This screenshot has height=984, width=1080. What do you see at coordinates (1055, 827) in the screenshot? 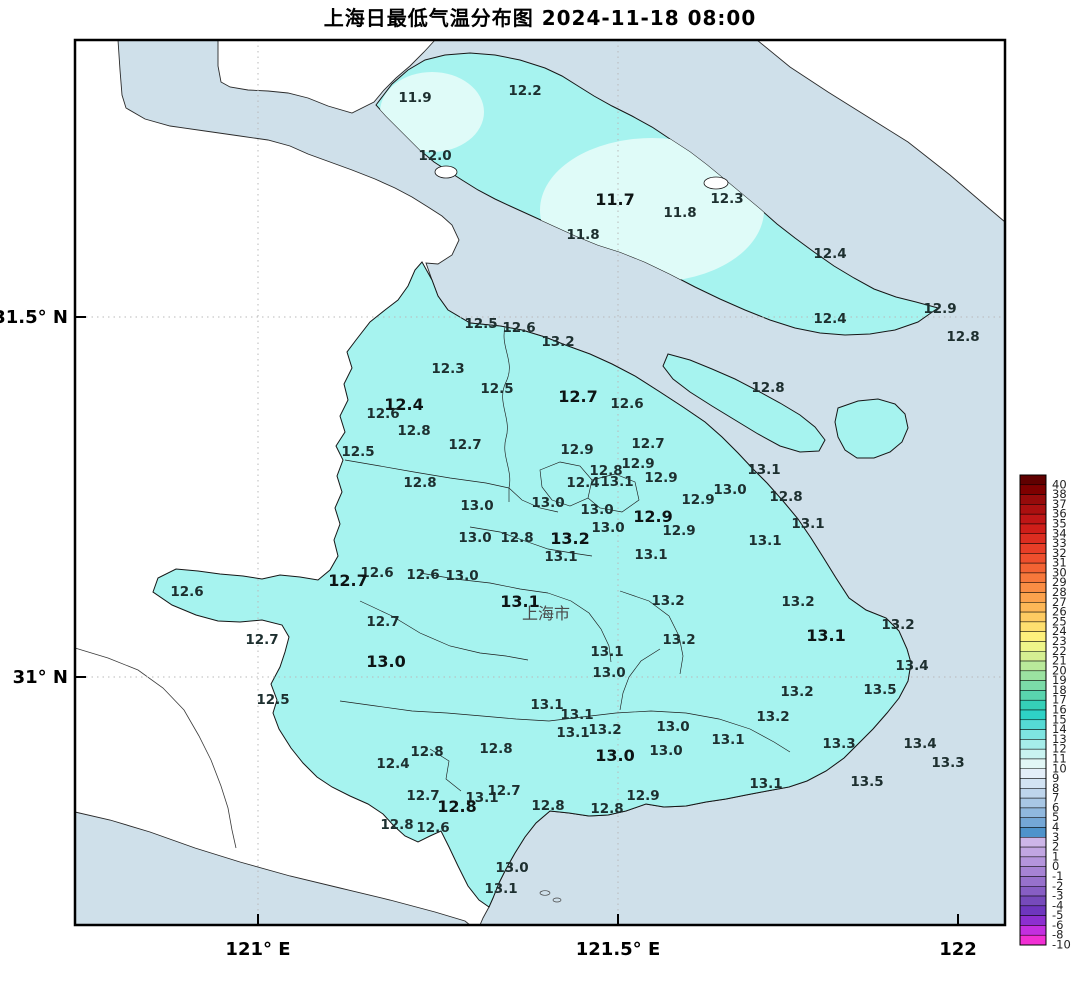
I see `colorbar-tick-label: 4` at bounding box center [1055, 827].